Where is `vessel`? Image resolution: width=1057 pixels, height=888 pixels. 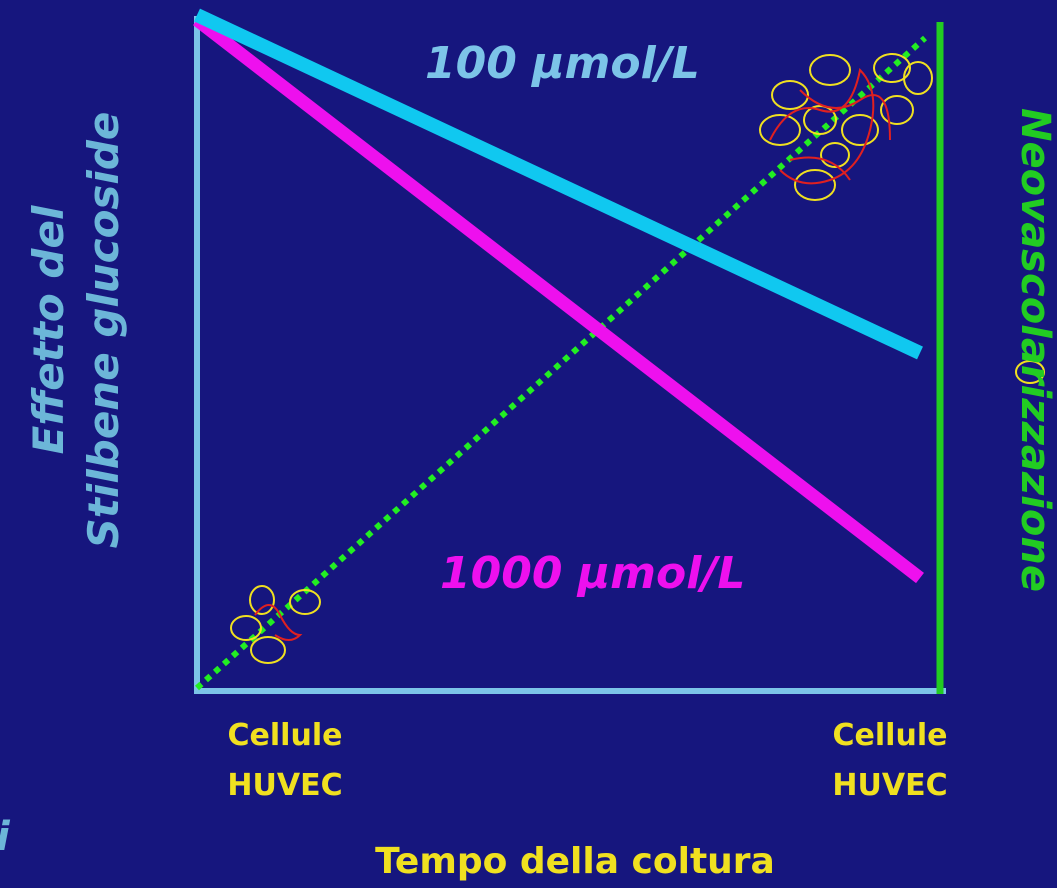 vessel is located at coordinates (278, 622).